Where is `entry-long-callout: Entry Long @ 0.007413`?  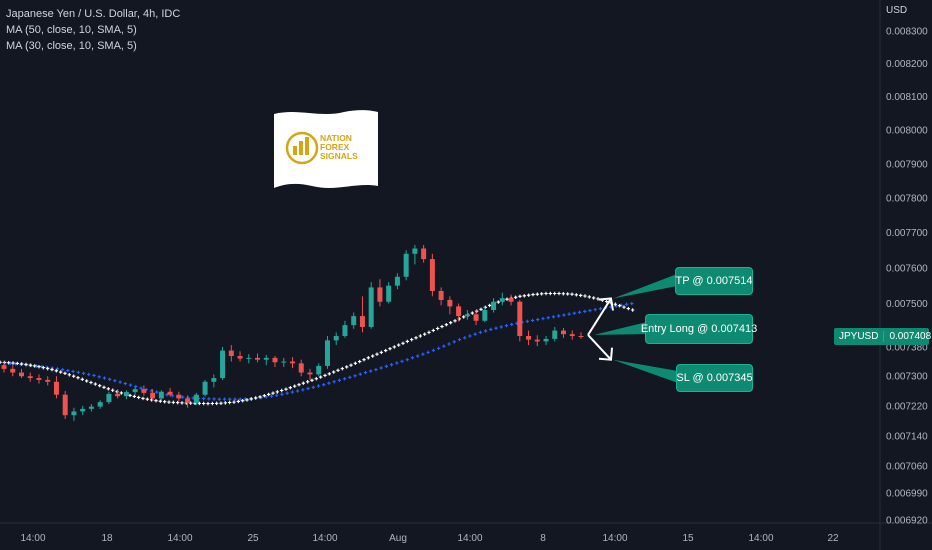 entry-long-callout: Entry Long @ 0.007413 is located at coordinates (699, 329).